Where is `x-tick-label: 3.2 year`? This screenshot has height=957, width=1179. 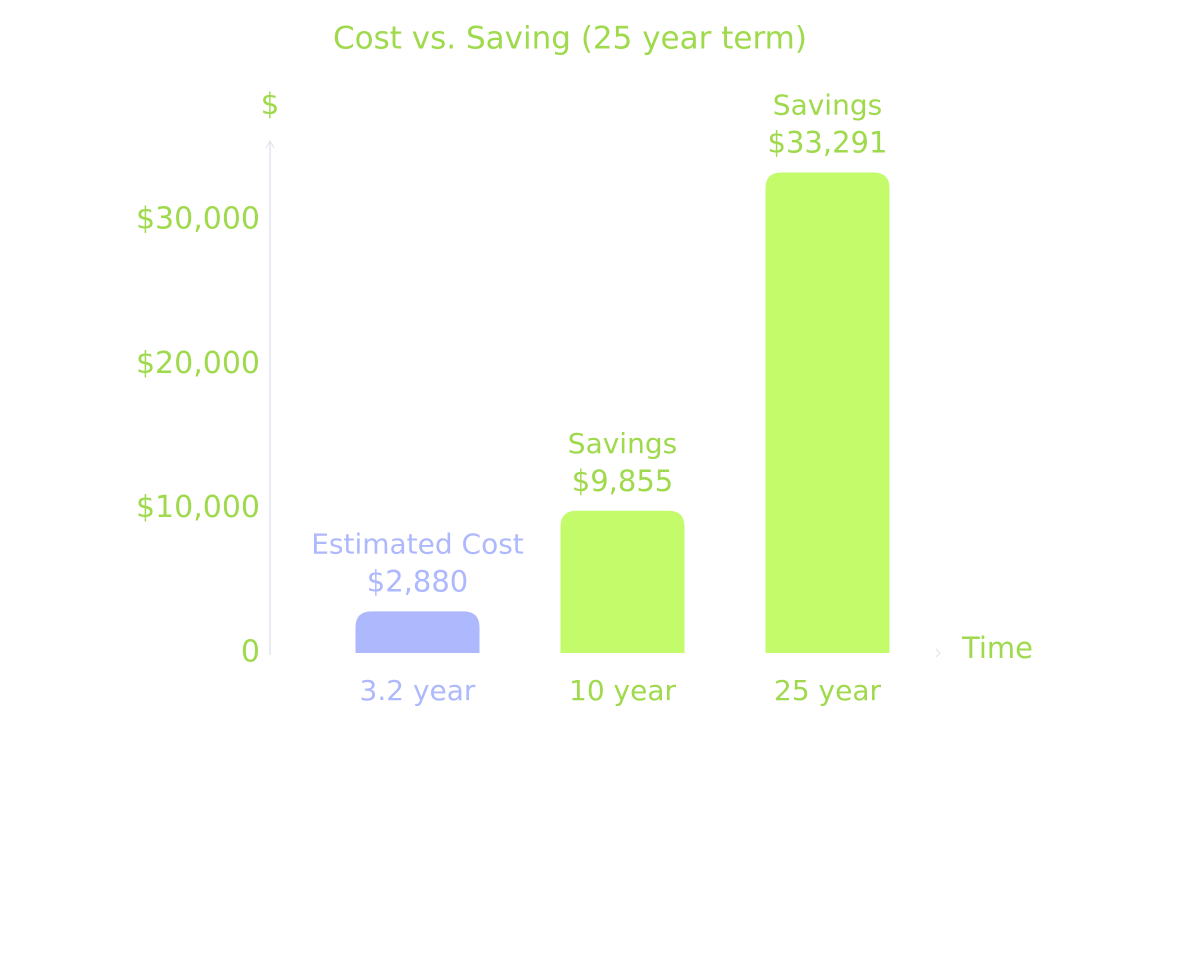
x-tick-label: 3.2 year is located at coordinates (418, 690).